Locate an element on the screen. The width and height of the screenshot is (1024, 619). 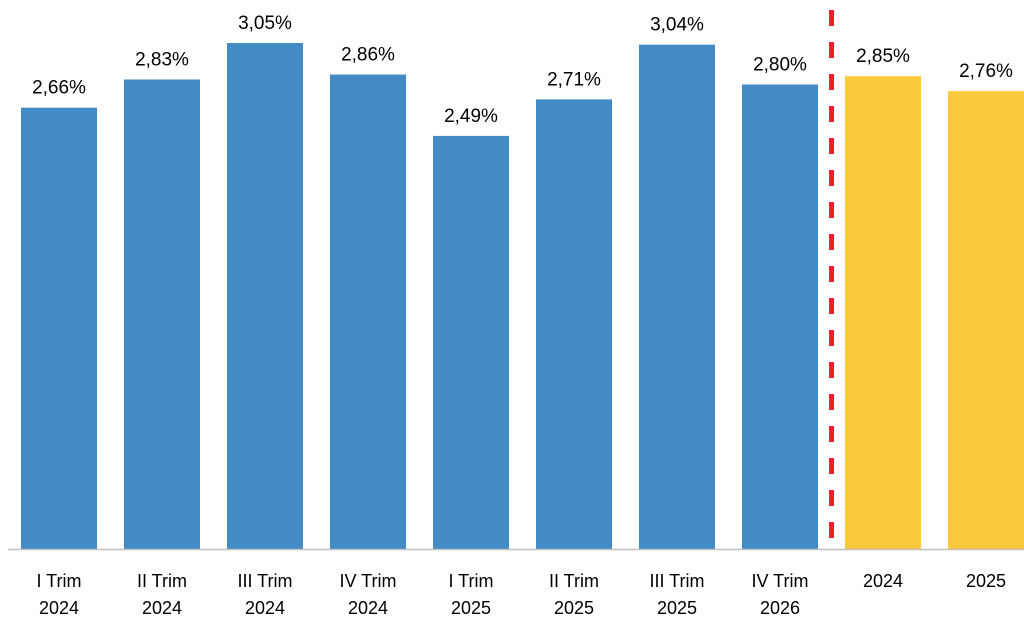
x-tick-label-2-line-2: 2024 is located at coordinates (162, 608).